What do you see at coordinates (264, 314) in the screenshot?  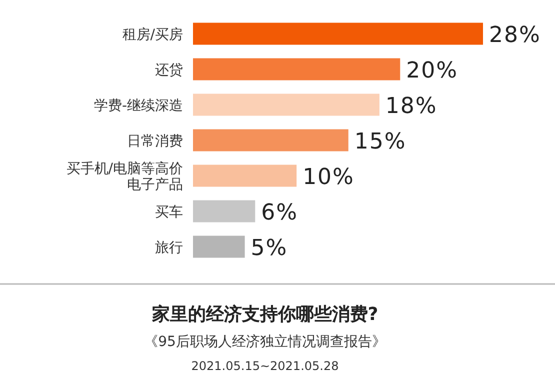 I see `text: 家里的经济支持你哪些消费?` at bounding box center [264, 314].